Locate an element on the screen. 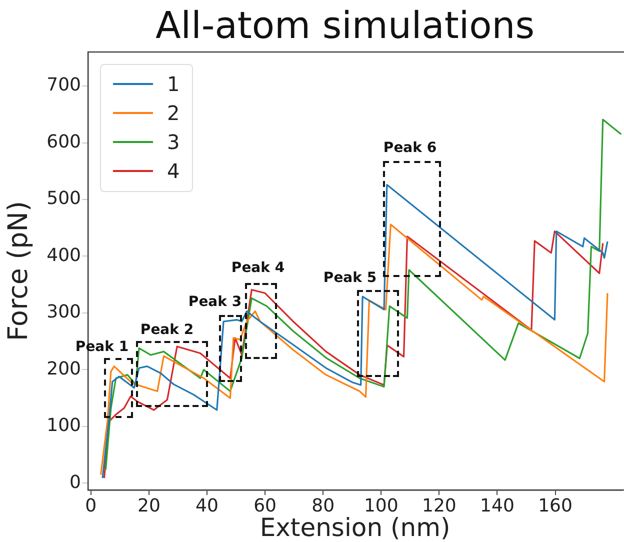 The width and height of the screenshot is (624, 542). legend-label: 1 is located at coordinates (173, 84).